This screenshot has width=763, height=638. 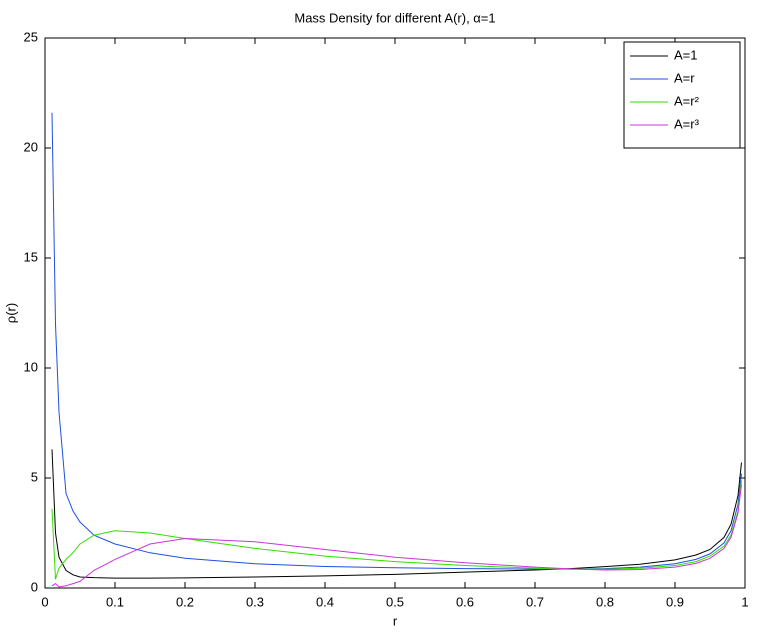 What do you see at coordinates (687, 123) in the screenshot?
I see `legend-label: A=r³` at bounding box center [687, 123].